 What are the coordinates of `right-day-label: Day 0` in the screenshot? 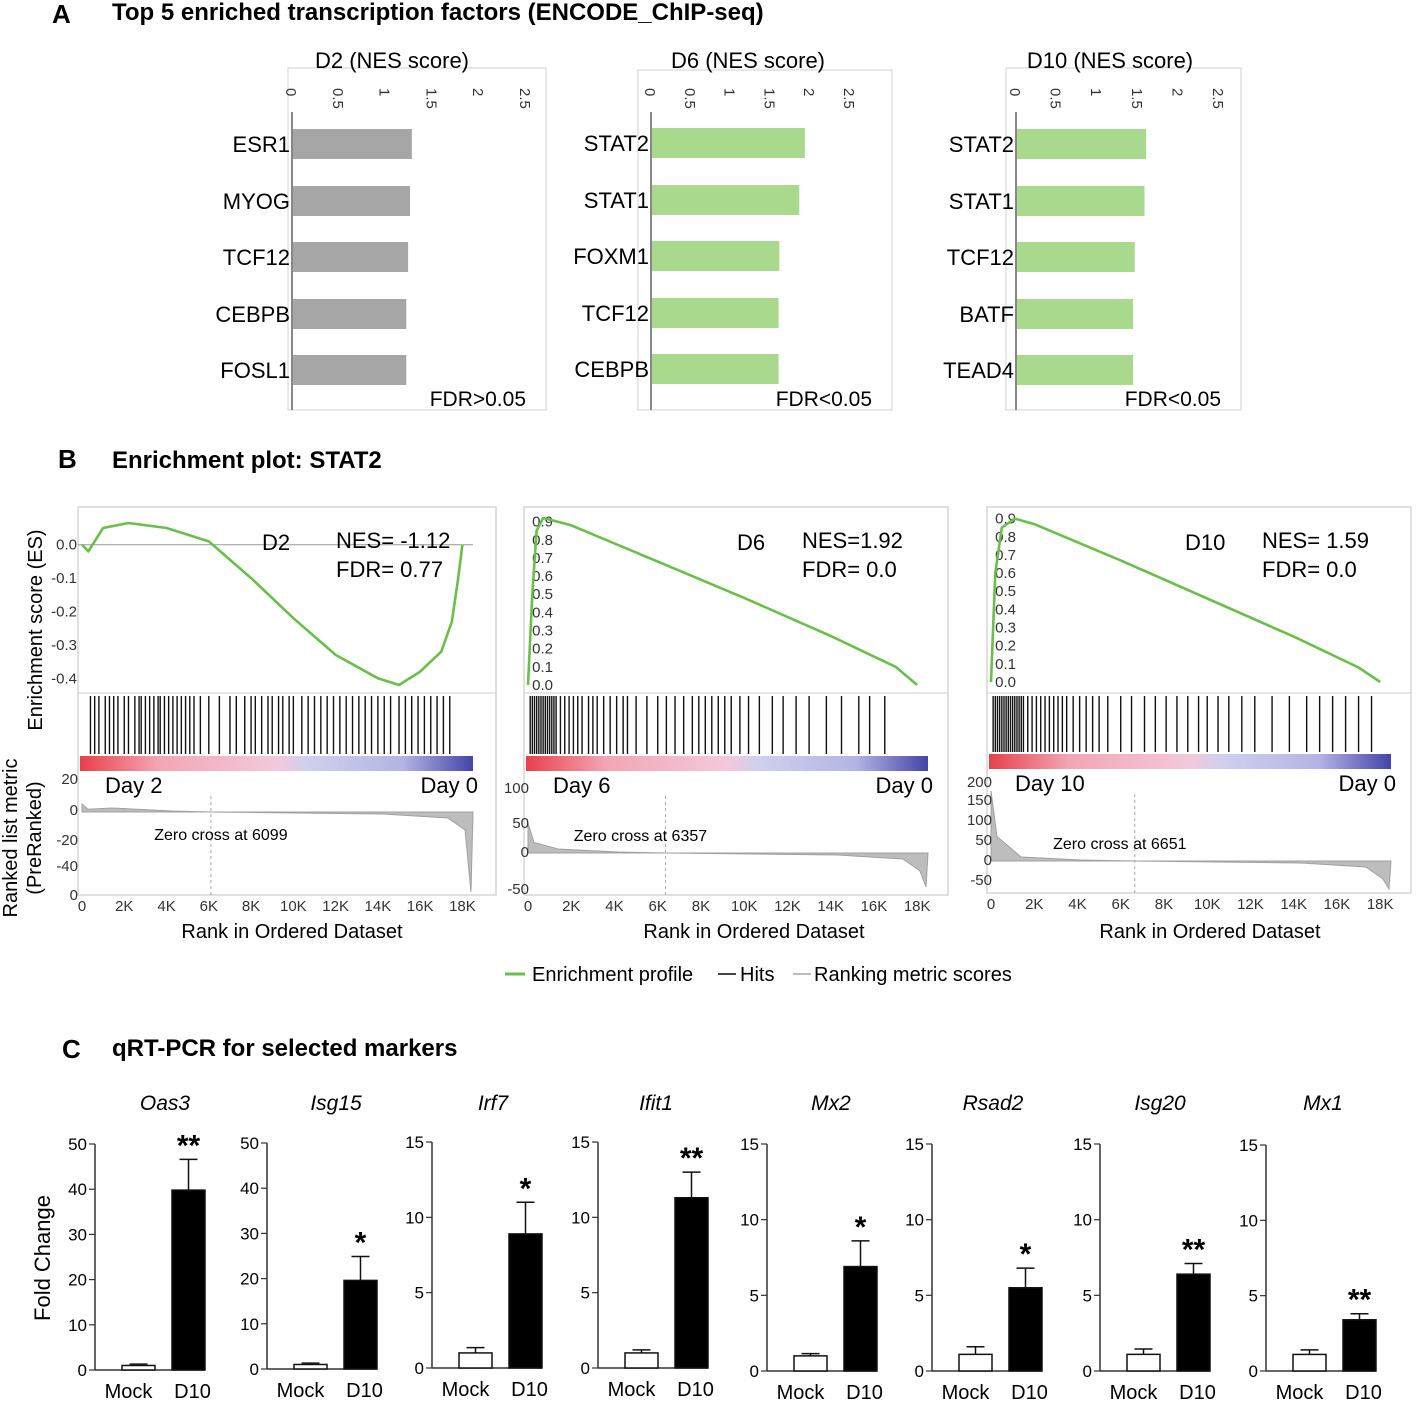 It's located at (1367, 783).